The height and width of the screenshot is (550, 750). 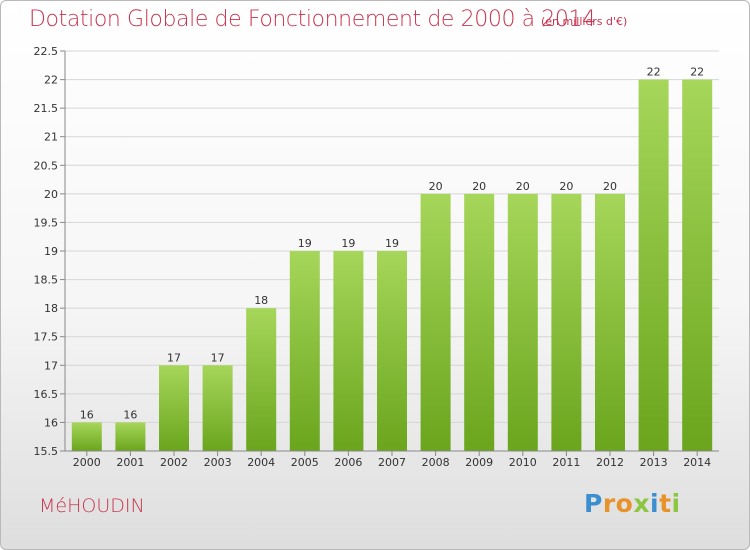 I want to click on x-tick-label: 2006, so click(x=348, y=462).